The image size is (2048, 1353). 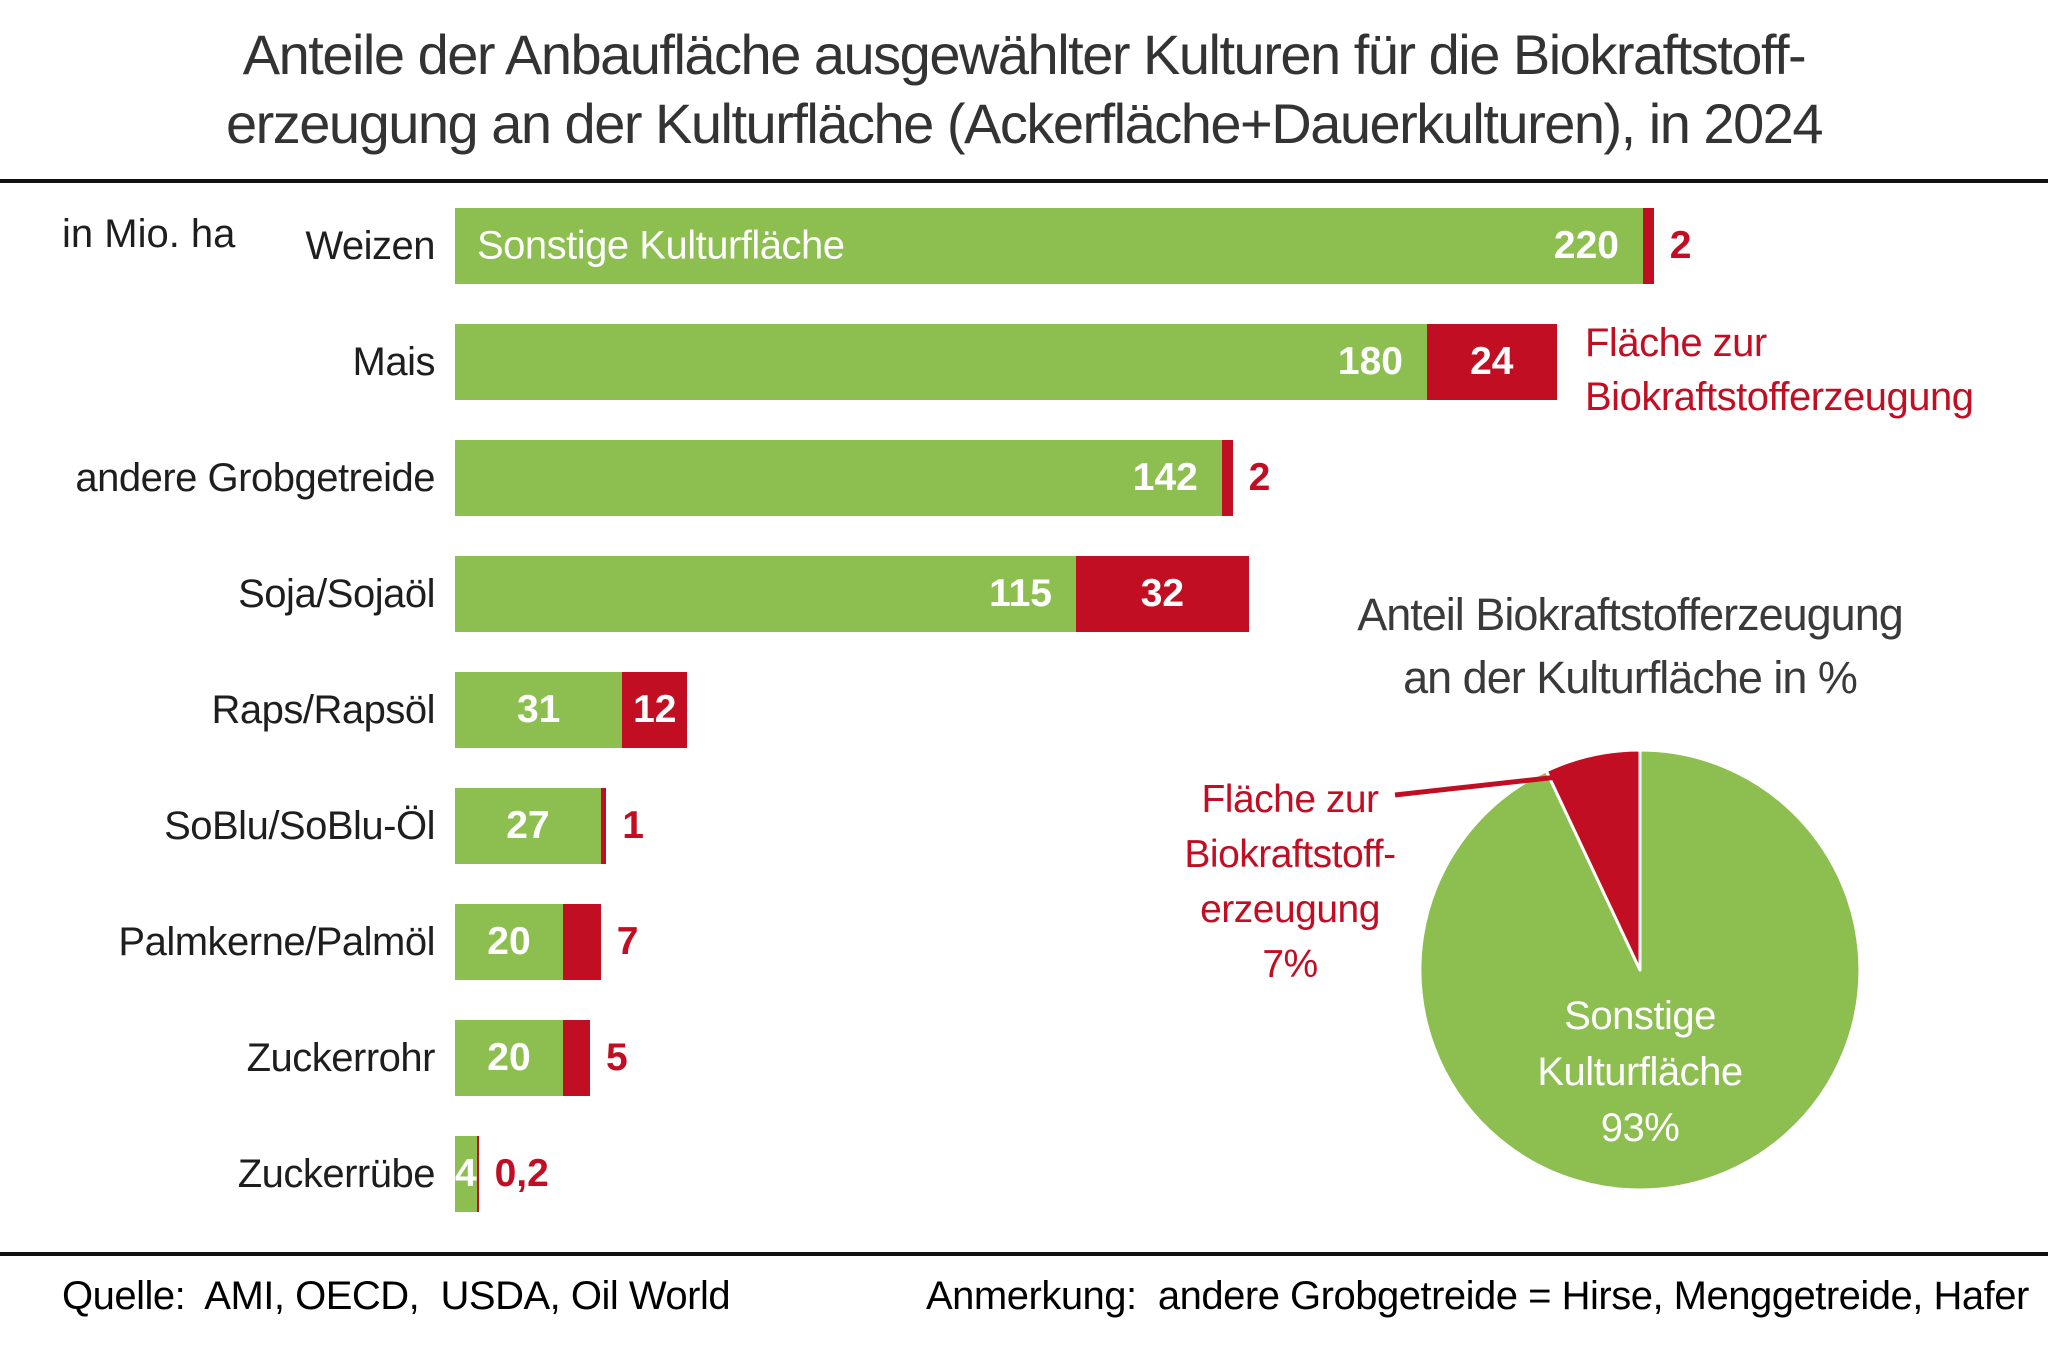 I want to click on green-bar-segment: 115, so click(x=765, y=594).